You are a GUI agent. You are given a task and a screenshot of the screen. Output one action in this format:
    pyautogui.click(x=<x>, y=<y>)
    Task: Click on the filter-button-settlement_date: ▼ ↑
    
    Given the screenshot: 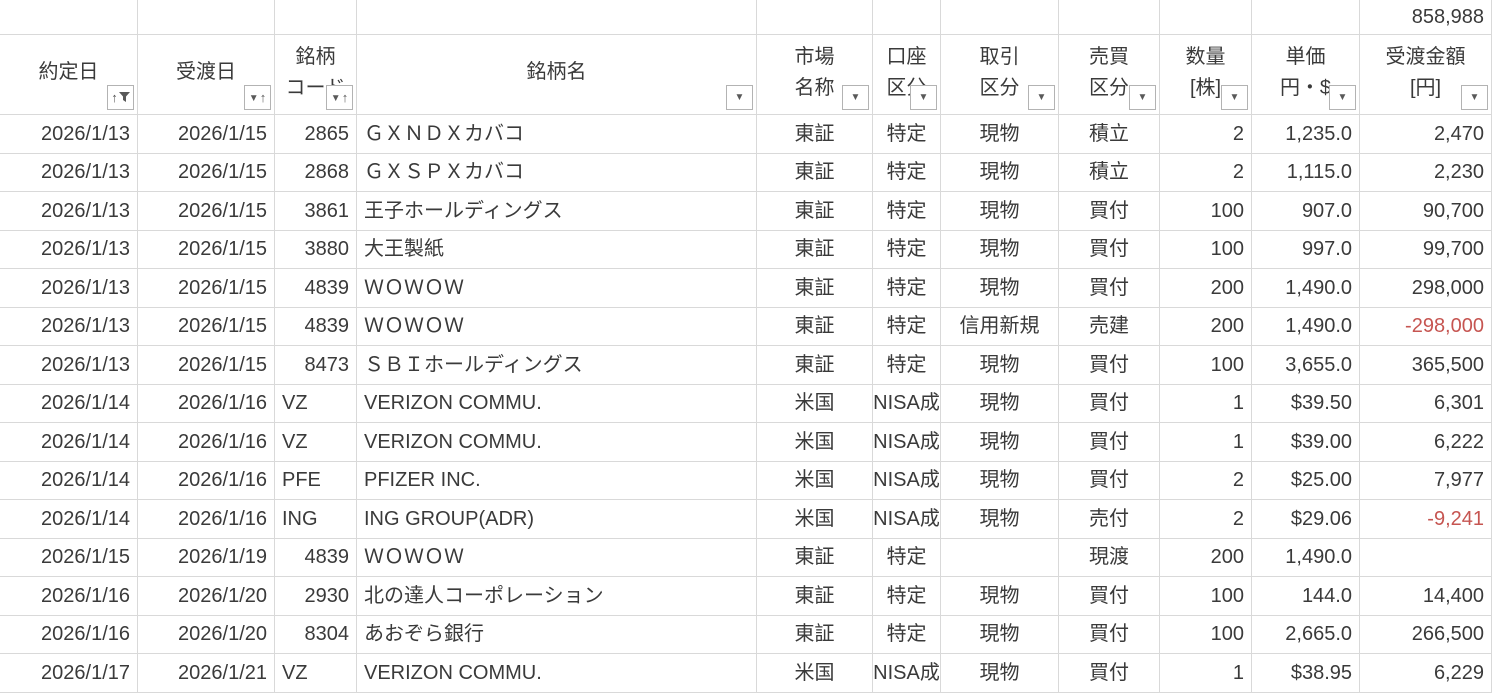 What is the action you would take?
    pyautogui.click(x=257, y=97)
    